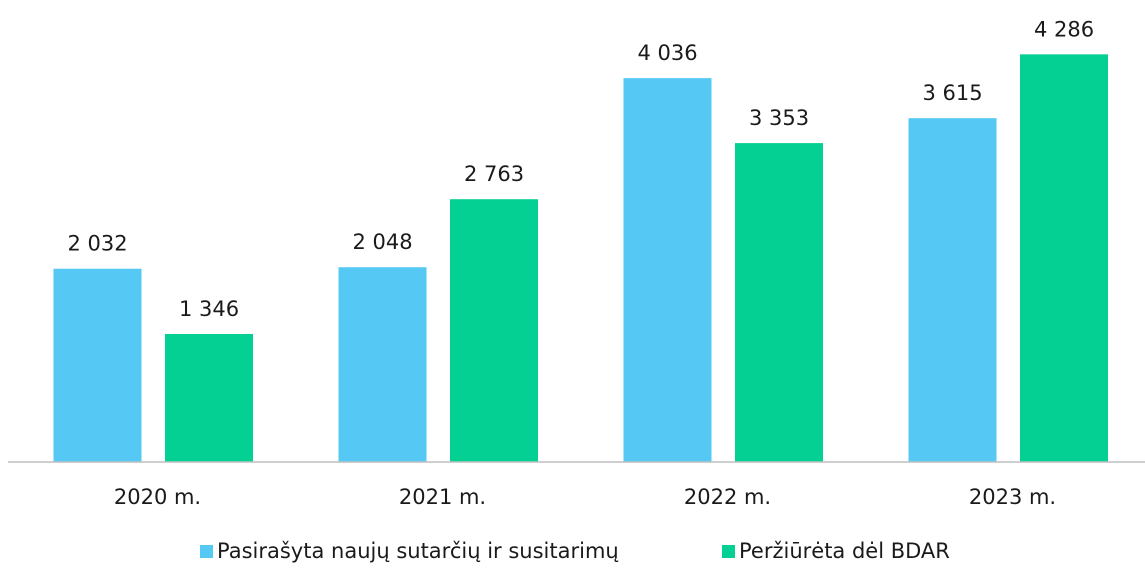 This screenshot has width=1145, height=572. What do you see at coordinates (844, 551) in the screenshot?
I see `legend-label: Peržiūrėta dėl BDAR` at bounding box center [844, 551].